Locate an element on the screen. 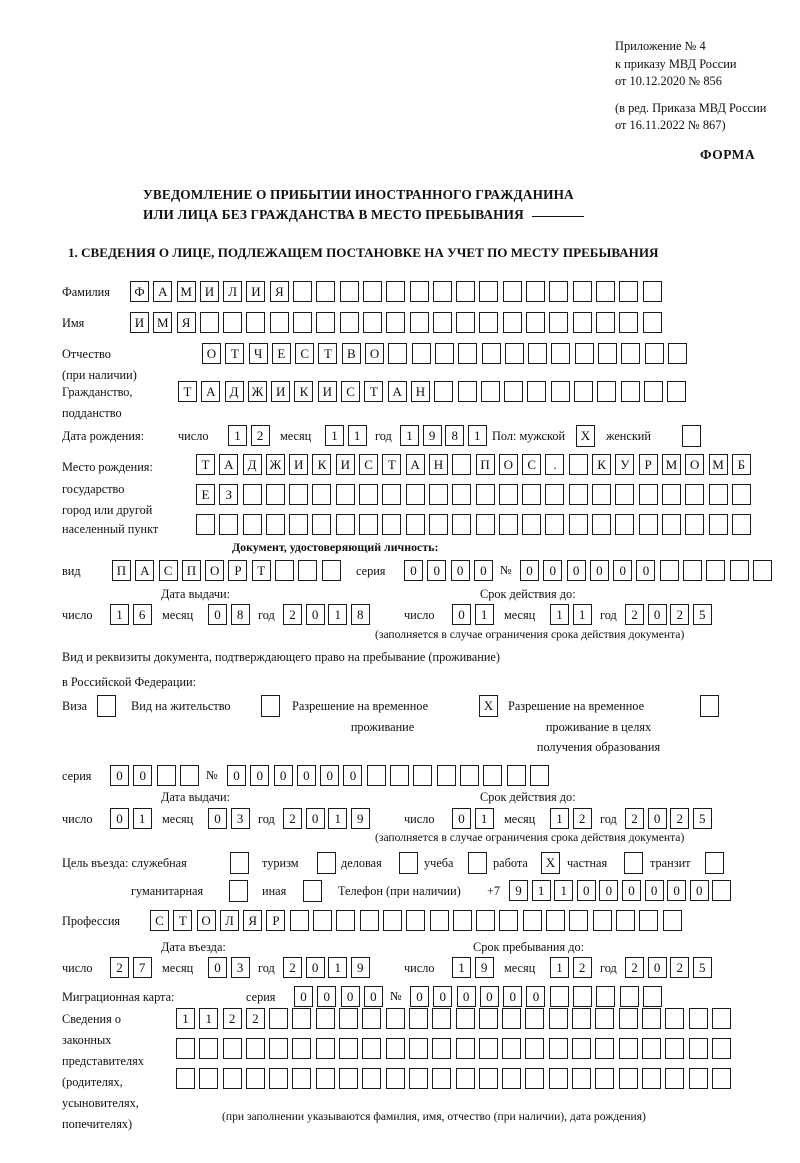 The height and width of the screenshot is (1163, 800). purpose-private-checkbox is located at coordinates (633, 863).